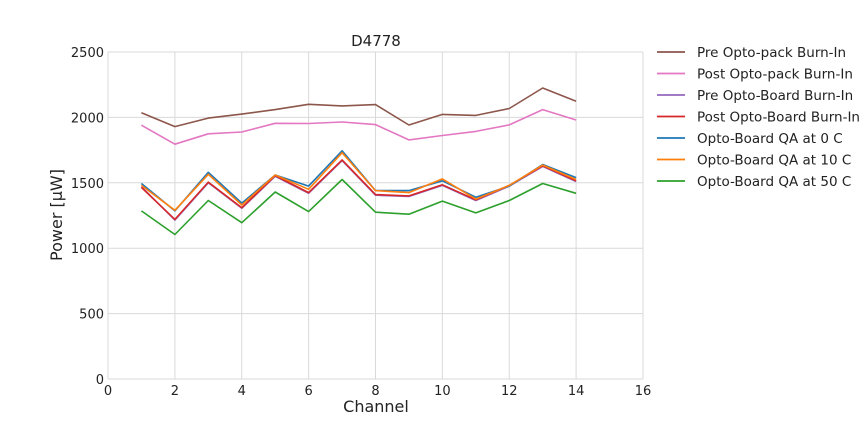 The height and width of the screenshot is (432, 864). Describe the element at coordinates (442, 391) in the screenshot. I see `x-tick-label: 10` at that location.